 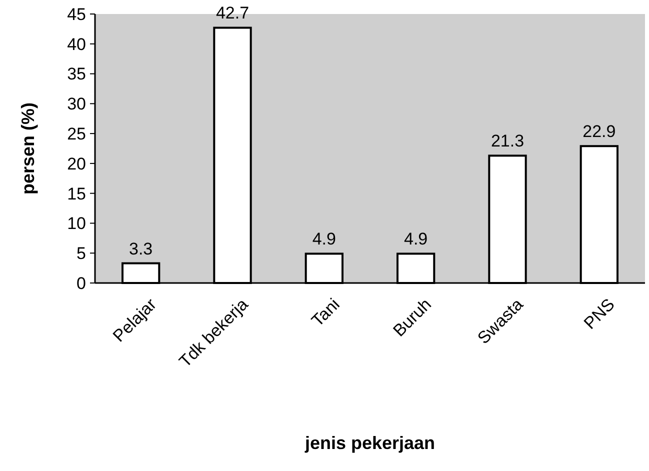 What do you see at coordinates (141, 248) in the screenshot?
I see `data-label: 3.3` at bounding box center [141, 248].